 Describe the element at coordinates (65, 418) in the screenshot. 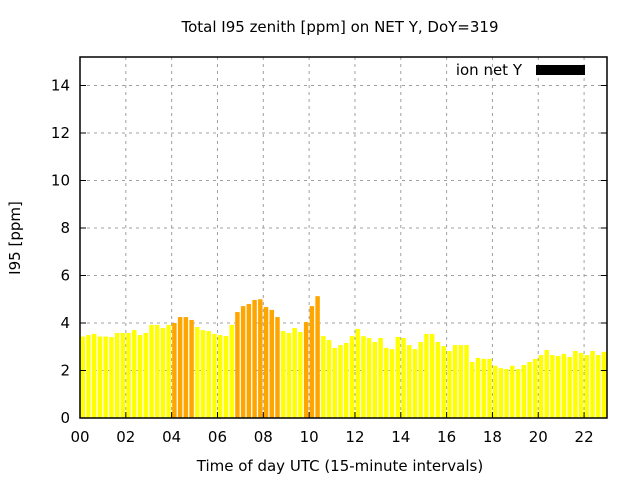

I see `y-tick-label: 0` at that location.